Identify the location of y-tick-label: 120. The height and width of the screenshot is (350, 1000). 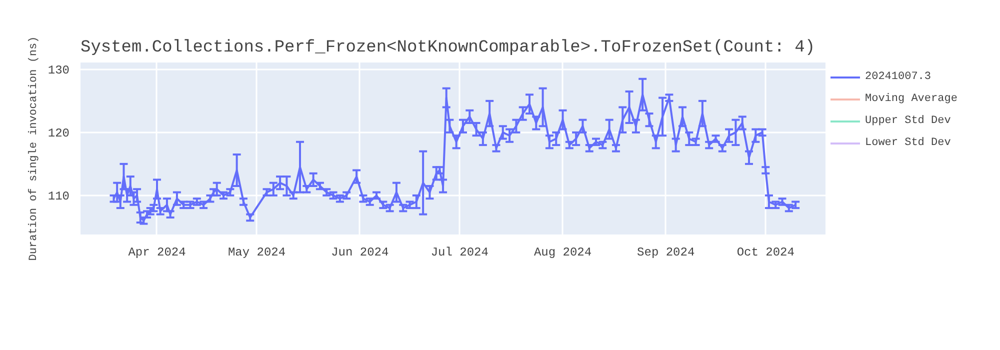
(59, 133).